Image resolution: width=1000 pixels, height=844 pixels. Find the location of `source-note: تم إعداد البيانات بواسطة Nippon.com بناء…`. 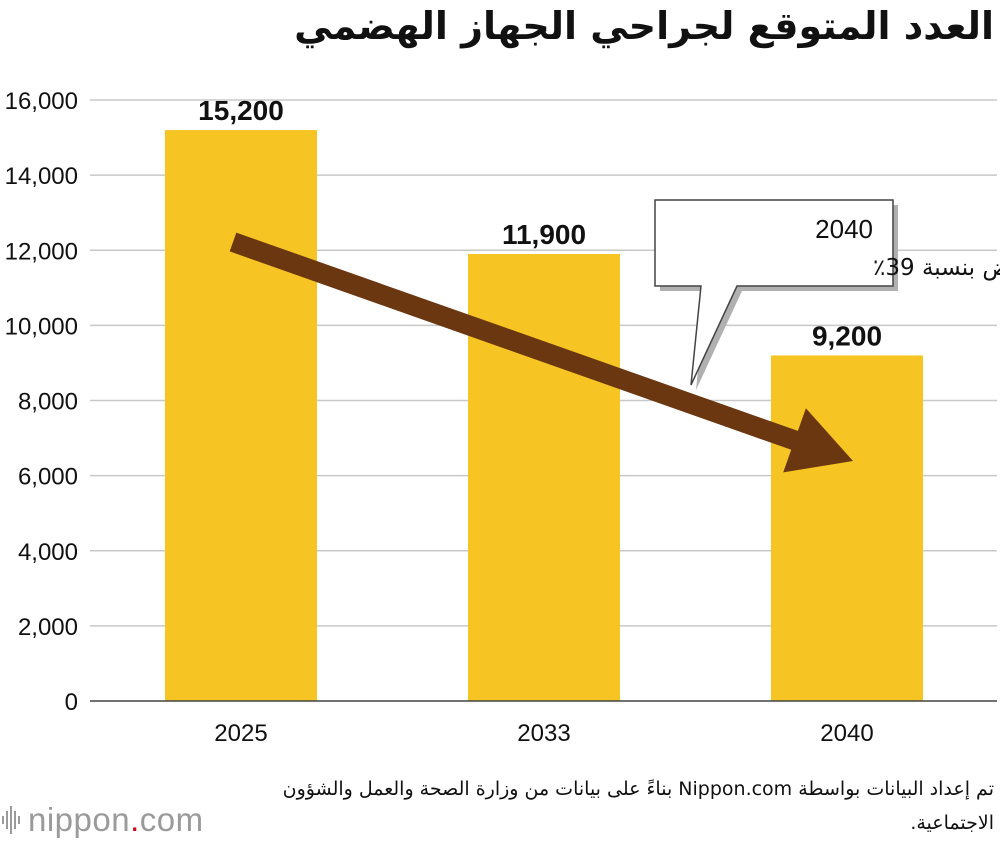

source-note: تم إعداد البيانات بواسطة Nippon.com بناء… is located at coordinates (638, 806).